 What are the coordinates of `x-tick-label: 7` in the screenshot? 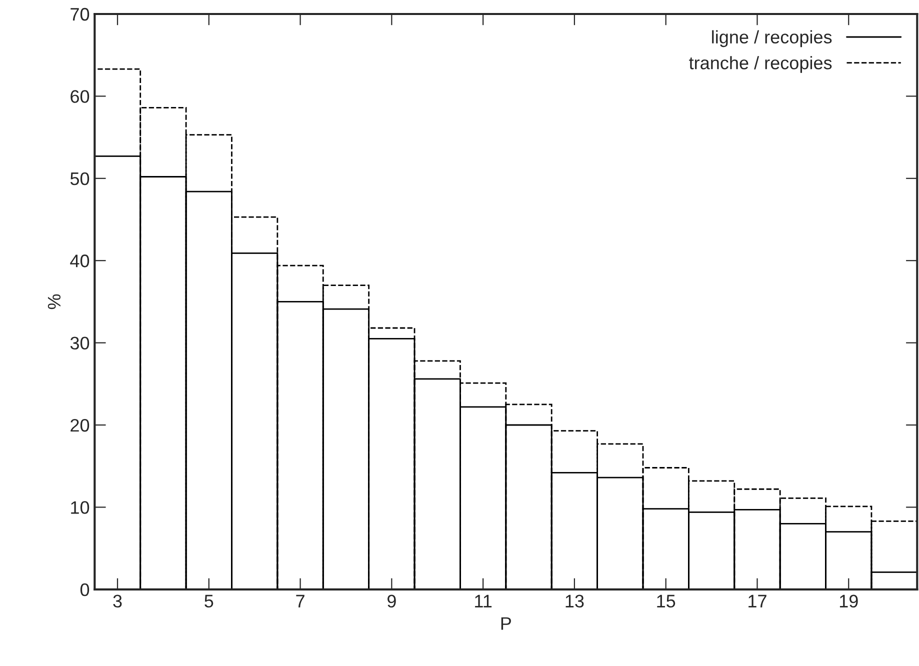 It's located at (300, 601).